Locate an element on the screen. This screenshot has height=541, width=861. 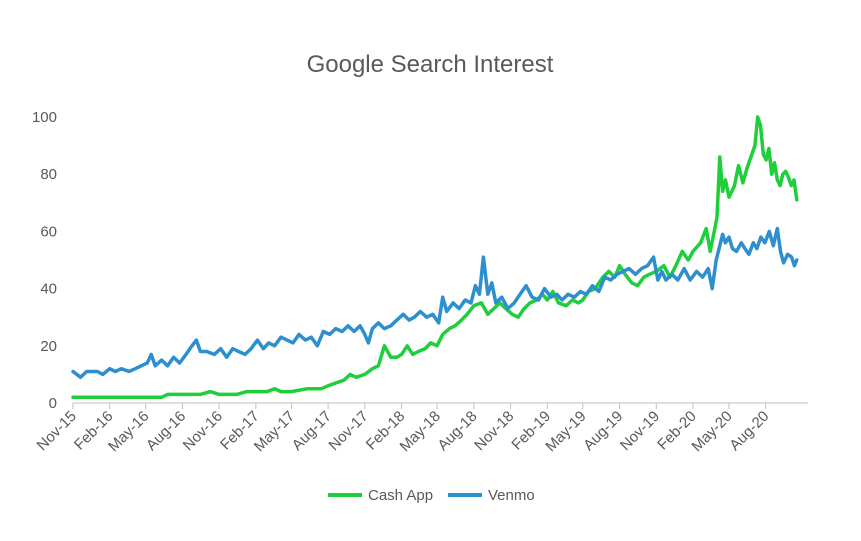
y-tick-label: 40 is located at coordinates (48, 289).